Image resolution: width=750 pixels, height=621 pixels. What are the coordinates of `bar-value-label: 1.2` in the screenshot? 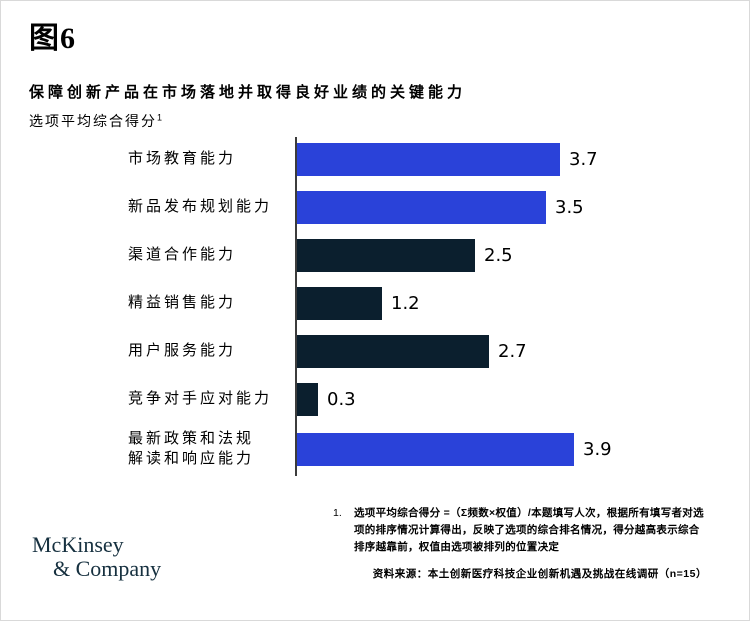 It's located at (405, 303).